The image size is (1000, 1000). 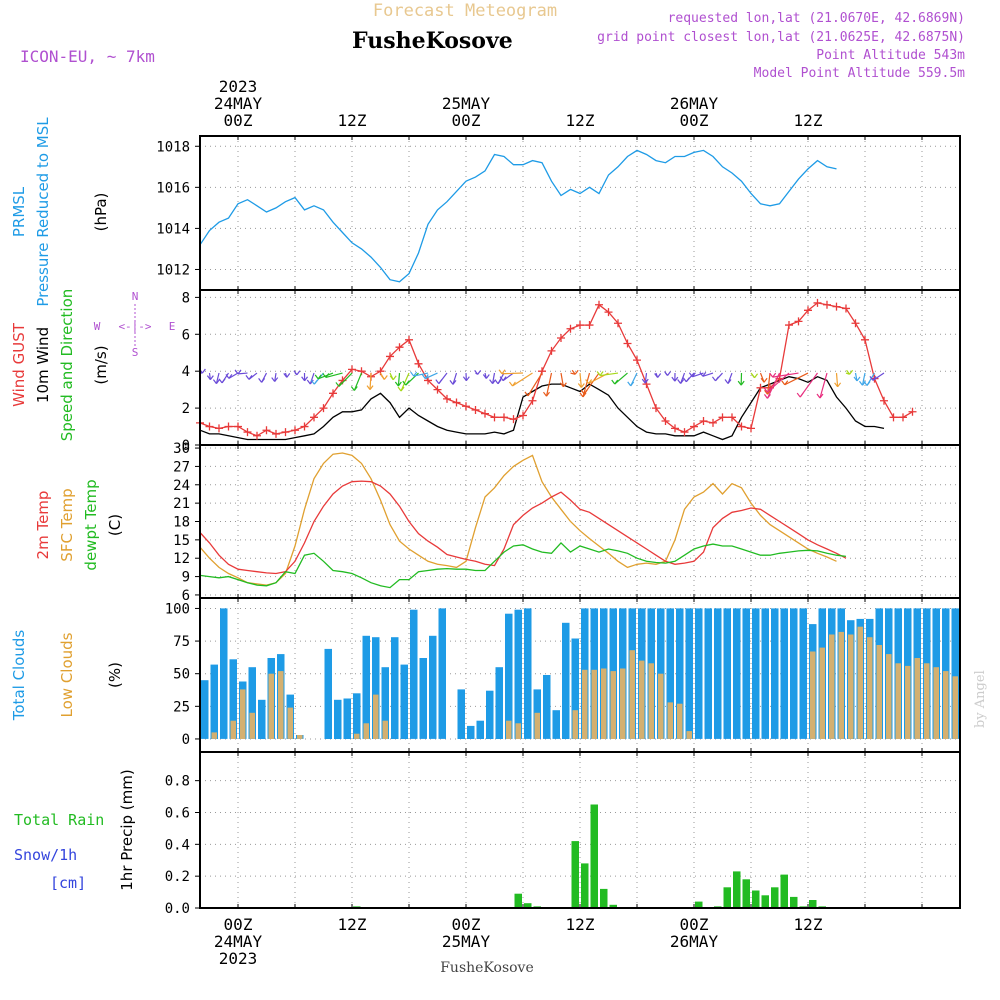 I want to click on sfc-temp-line, so click(x=518, y=519).